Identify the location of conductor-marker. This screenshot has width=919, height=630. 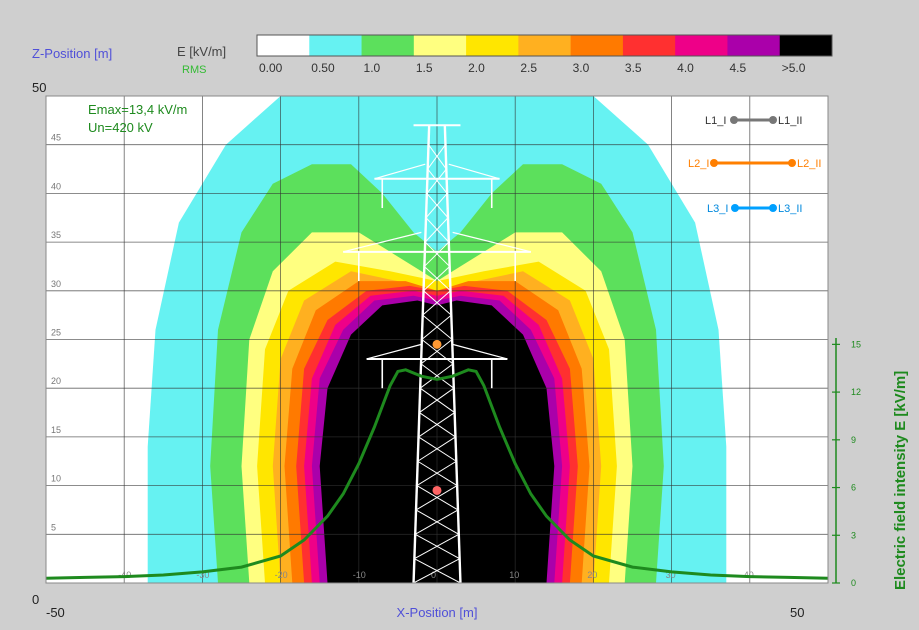
(437, 344).